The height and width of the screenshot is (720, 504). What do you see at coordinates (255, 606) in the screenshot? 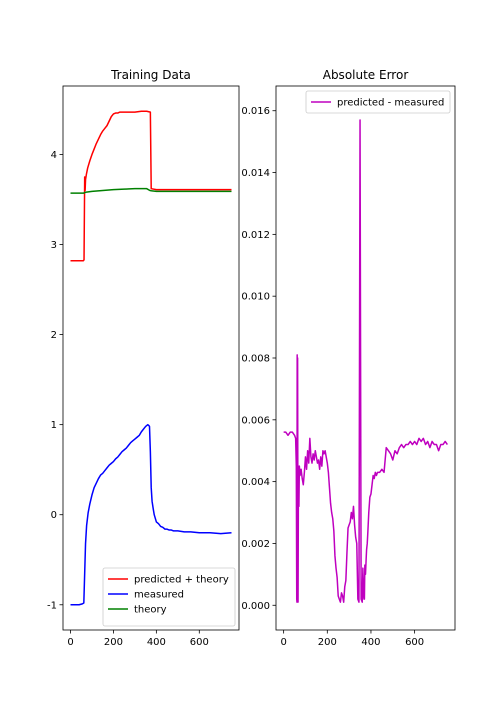
I see `y-tick-label: 0.000` at bounding box center [255, 606].